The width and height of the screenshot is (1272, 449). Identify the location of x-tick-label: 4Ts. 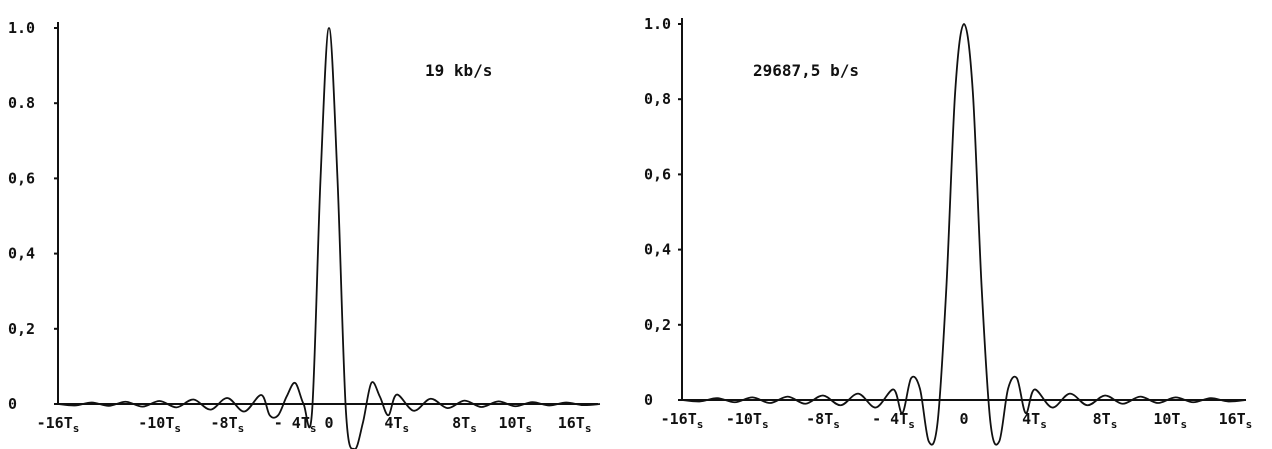
(396, 424).